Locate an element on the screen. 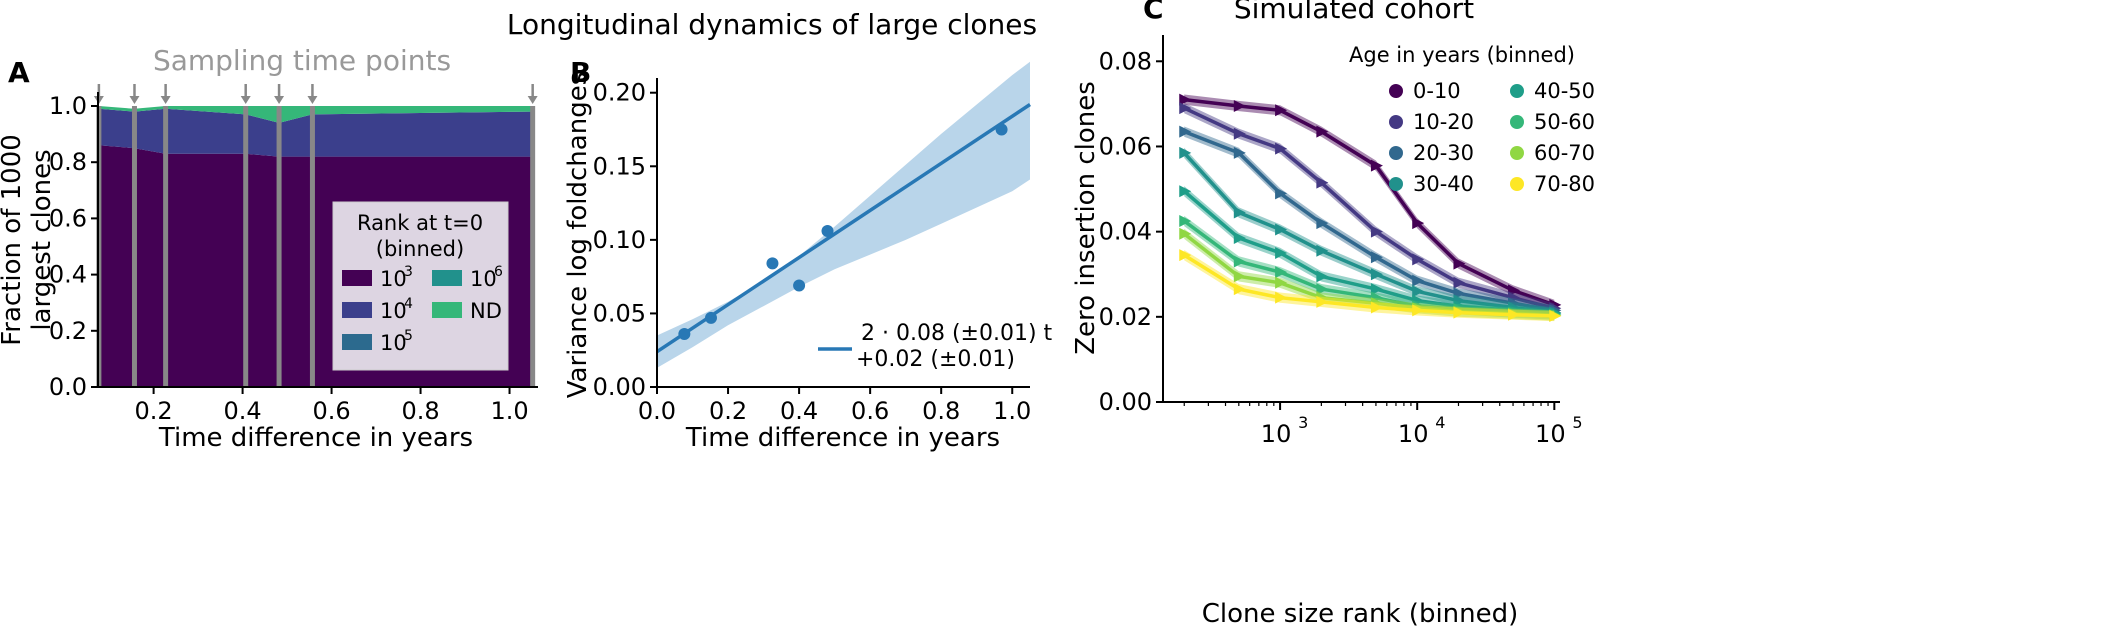 This screenshot has height=633, width=2109. y-tick-label: 0.10 is located at coordinates (619, 240).